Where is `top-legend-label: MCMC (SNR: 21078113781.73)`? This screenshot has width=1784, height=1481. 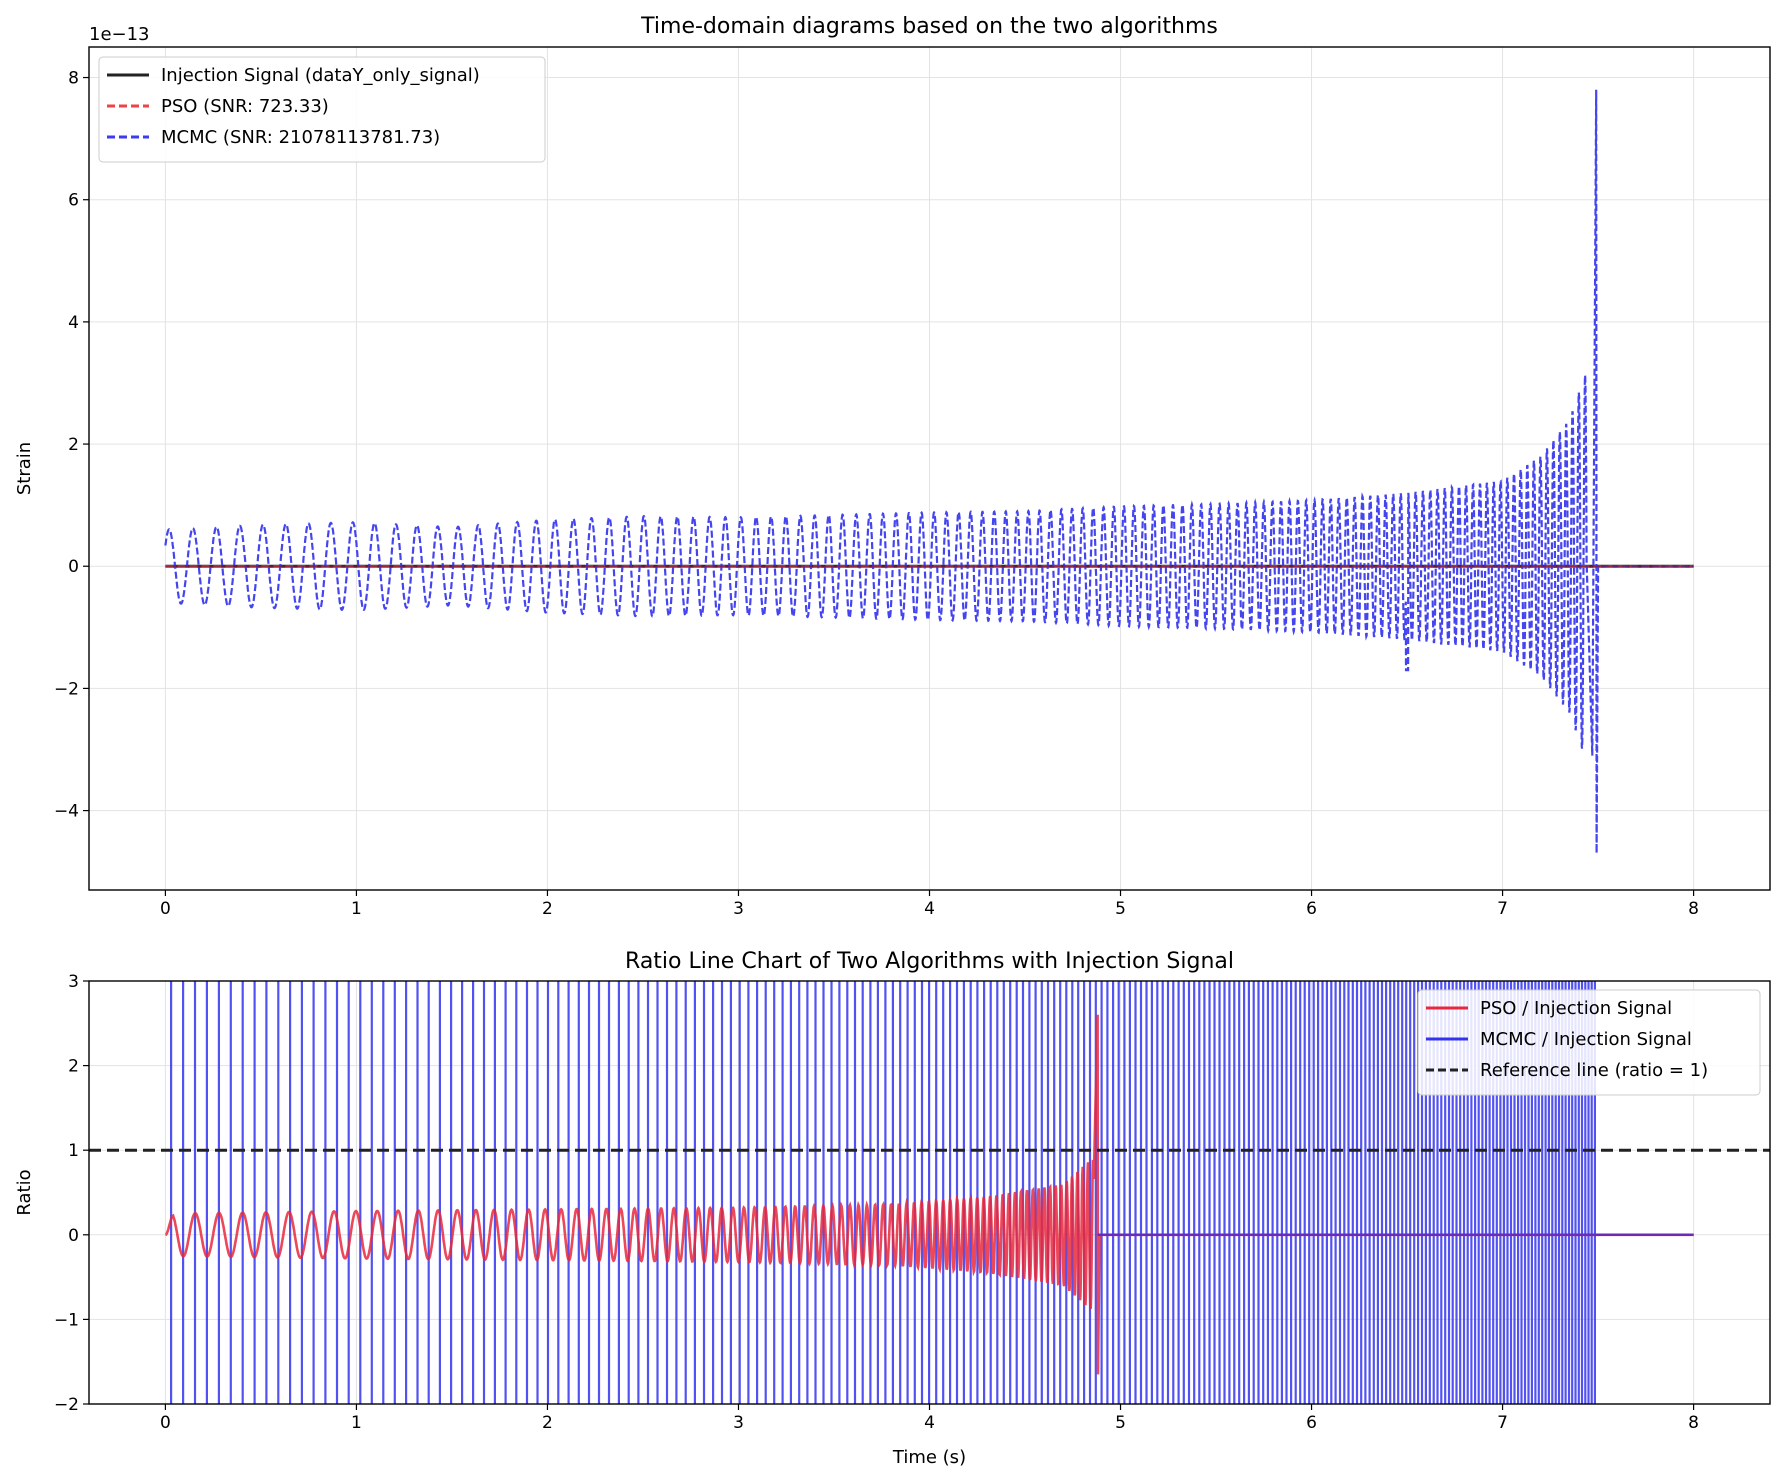
top-legend-label: MCMC (SNR: 21078113781.73) is located at coordinates (300, 137).